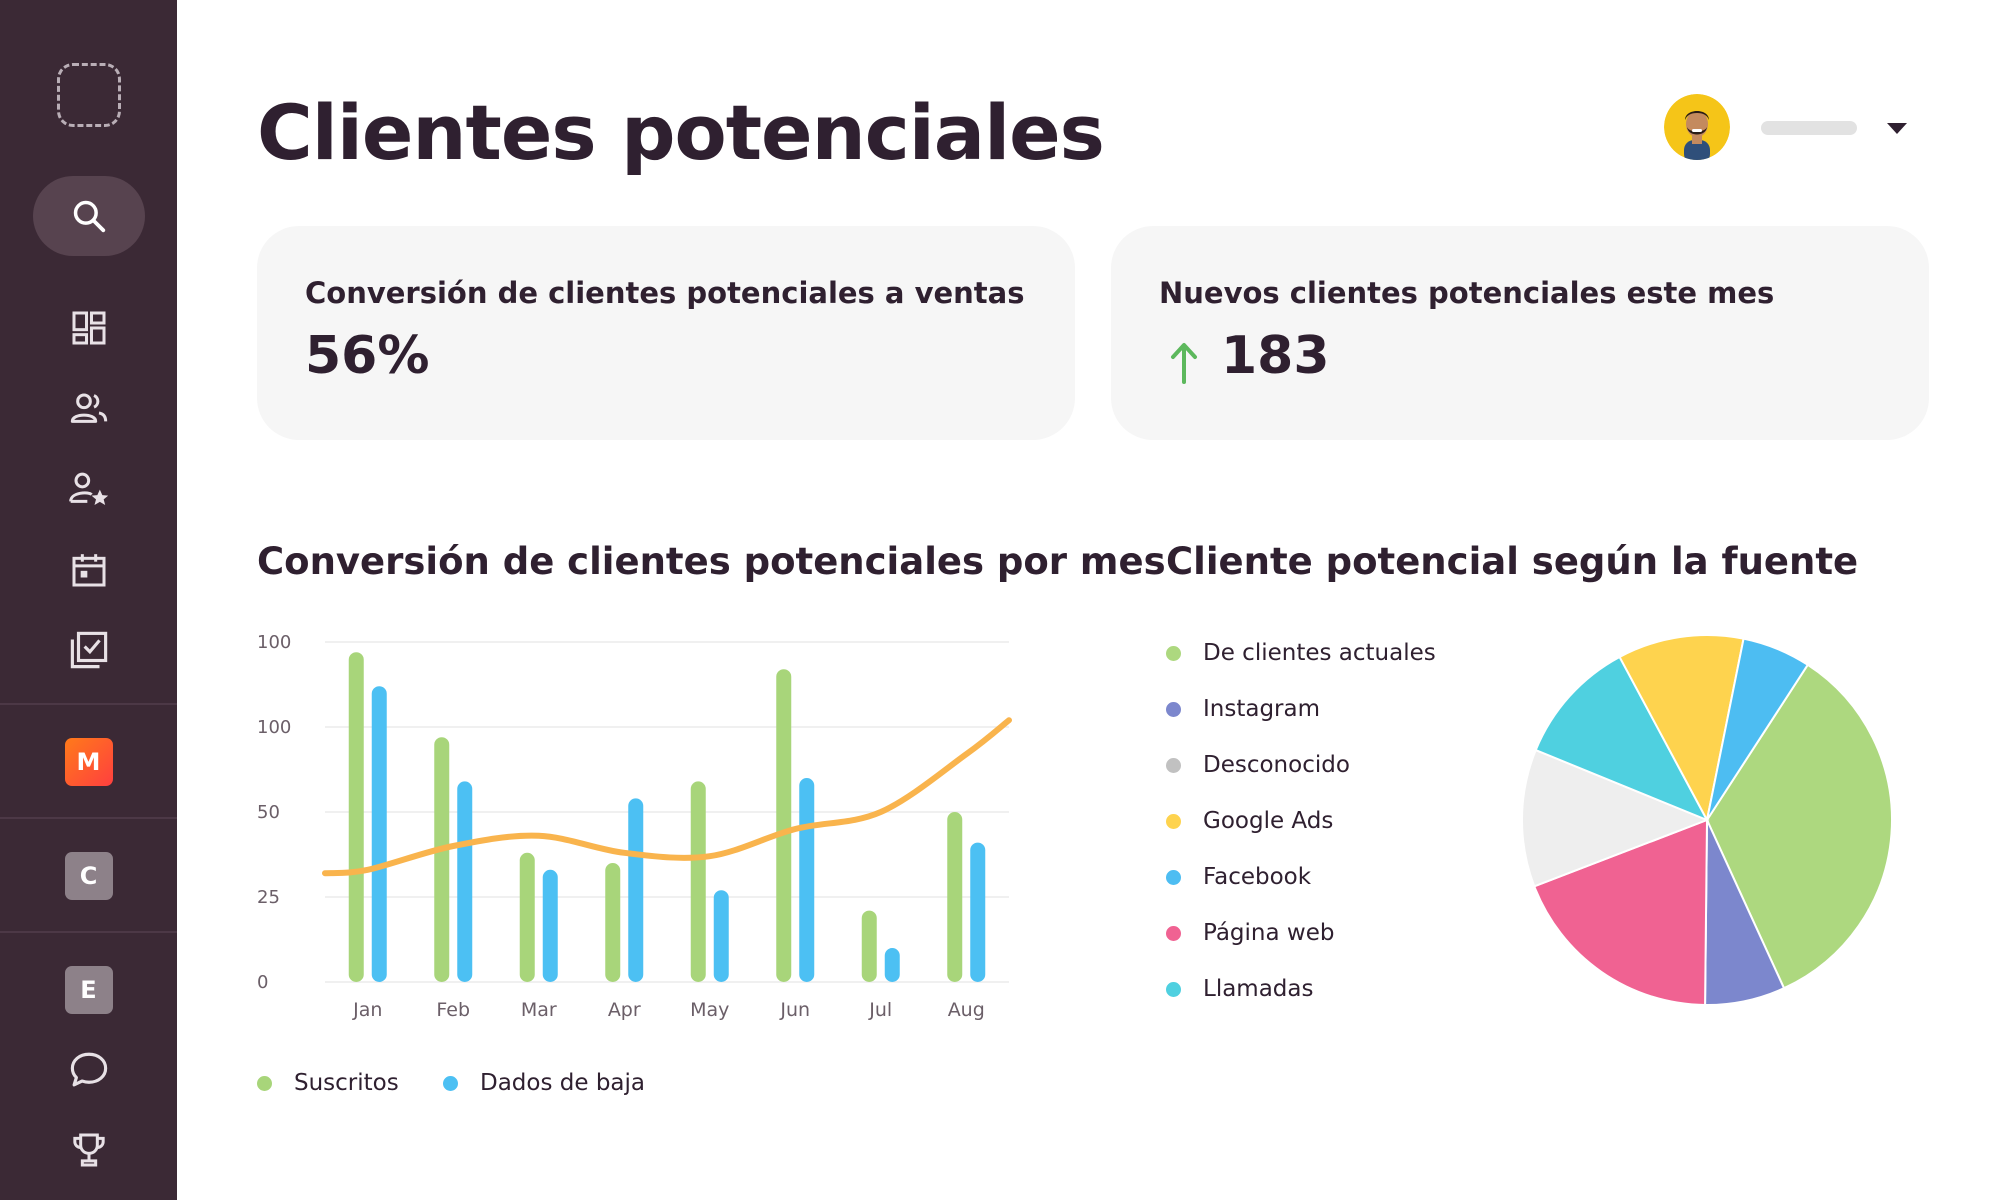 The image size is (2000, 1200). I want to click on x-tick-label: Aug, so click(966, 1010).